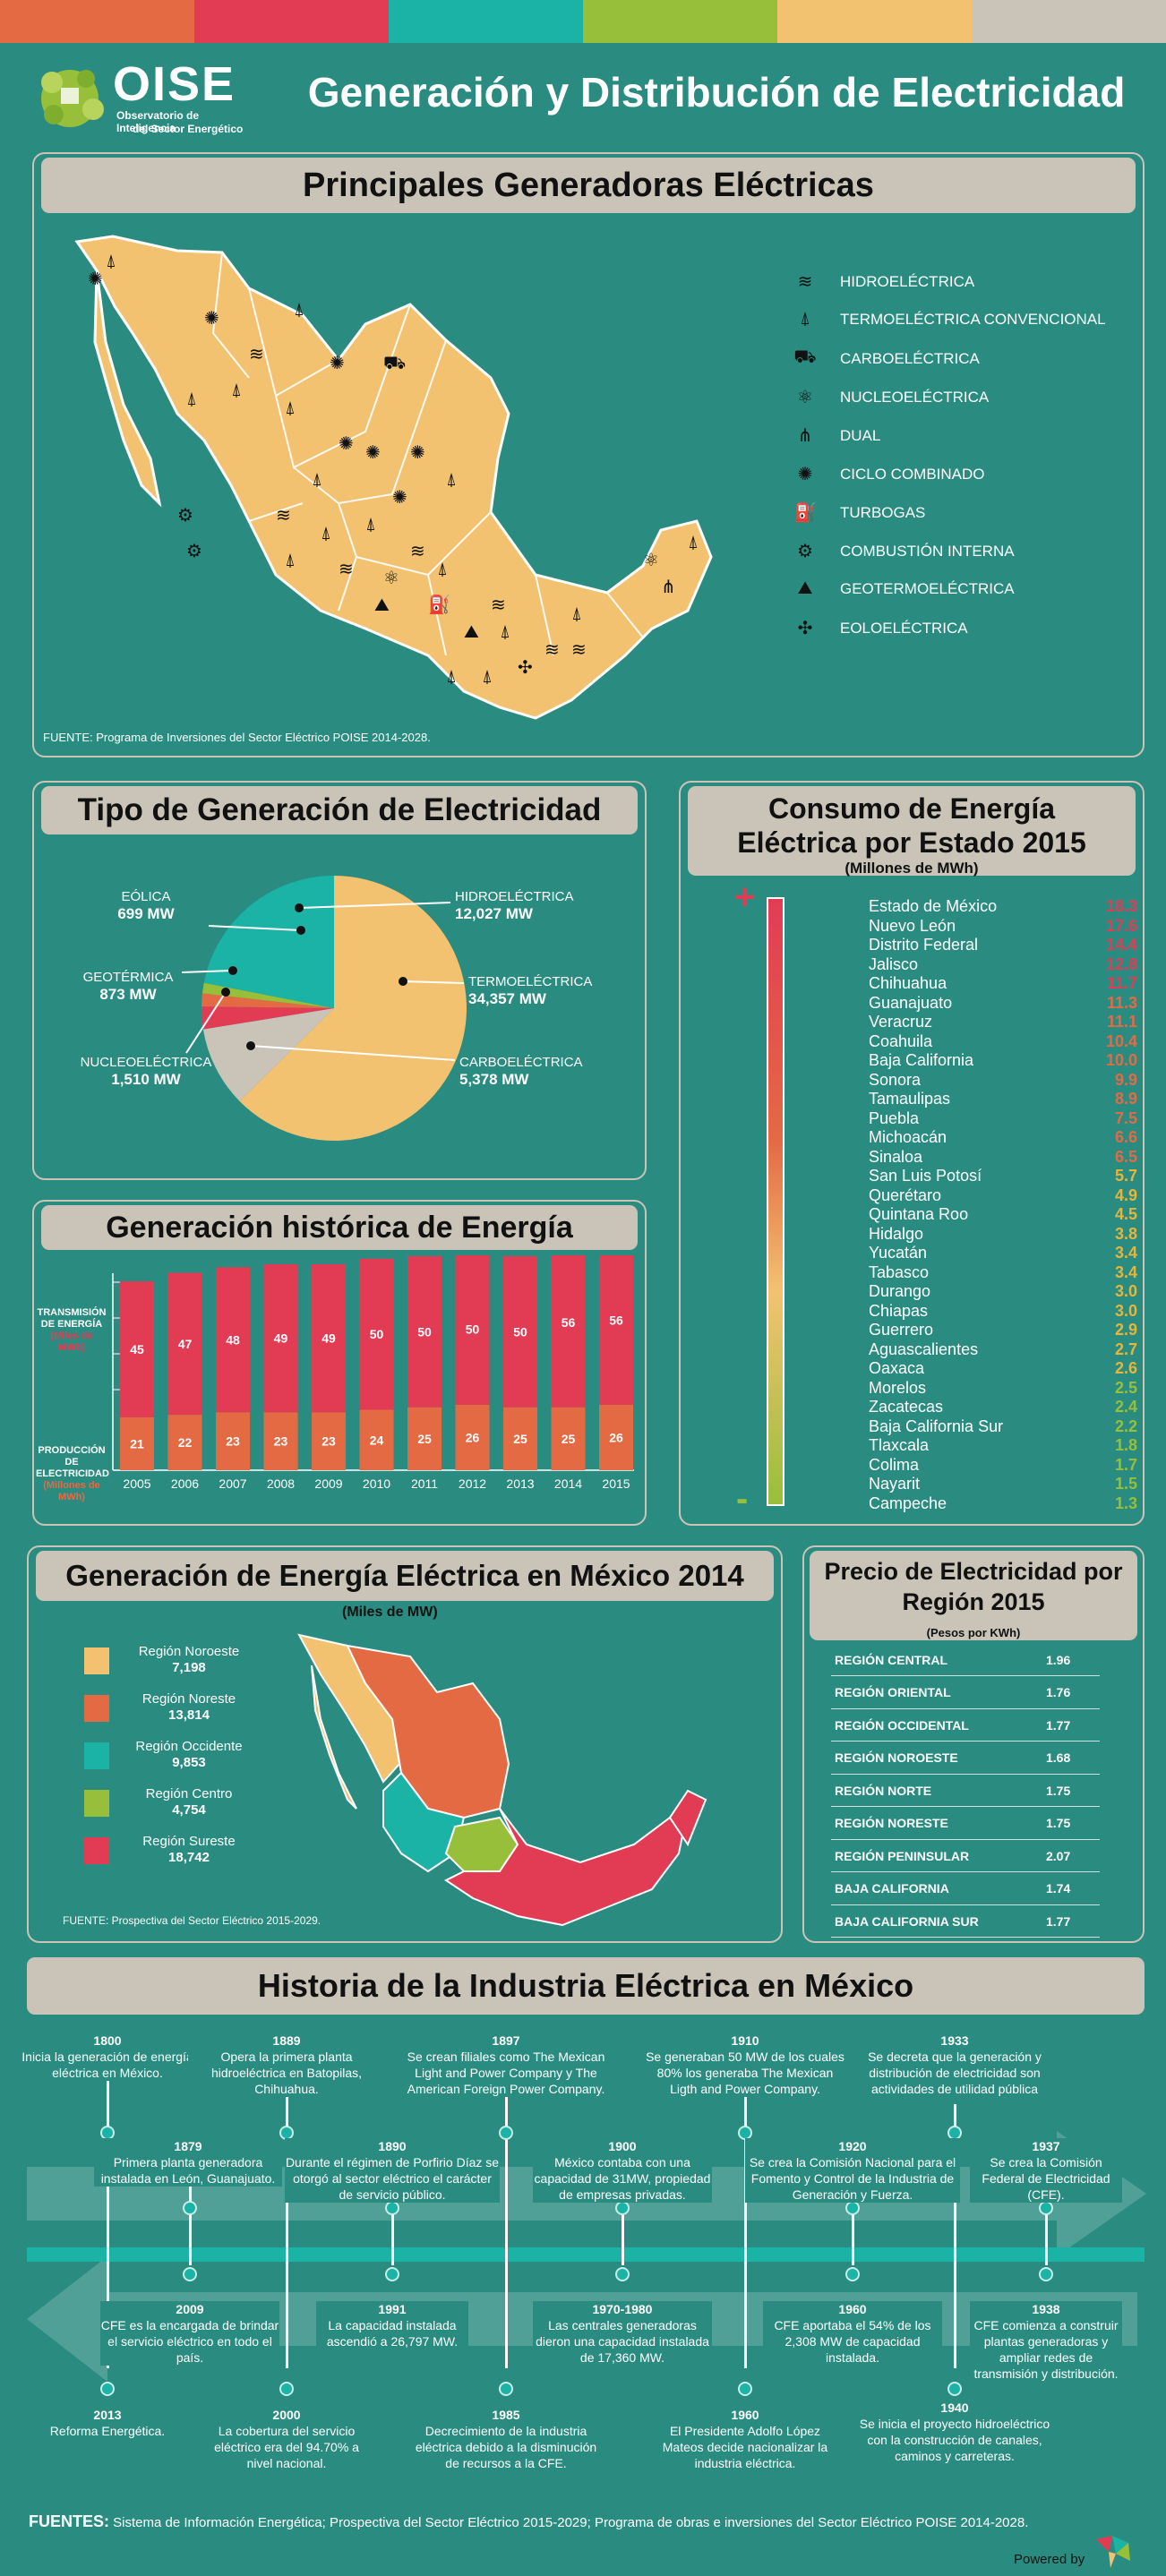 Image resolution: width=1166 pixels, height=2576 pixels. Describe the element at coordinates (1125, 1079) in the screenshot. I see `state-value: 9.9` at that location.